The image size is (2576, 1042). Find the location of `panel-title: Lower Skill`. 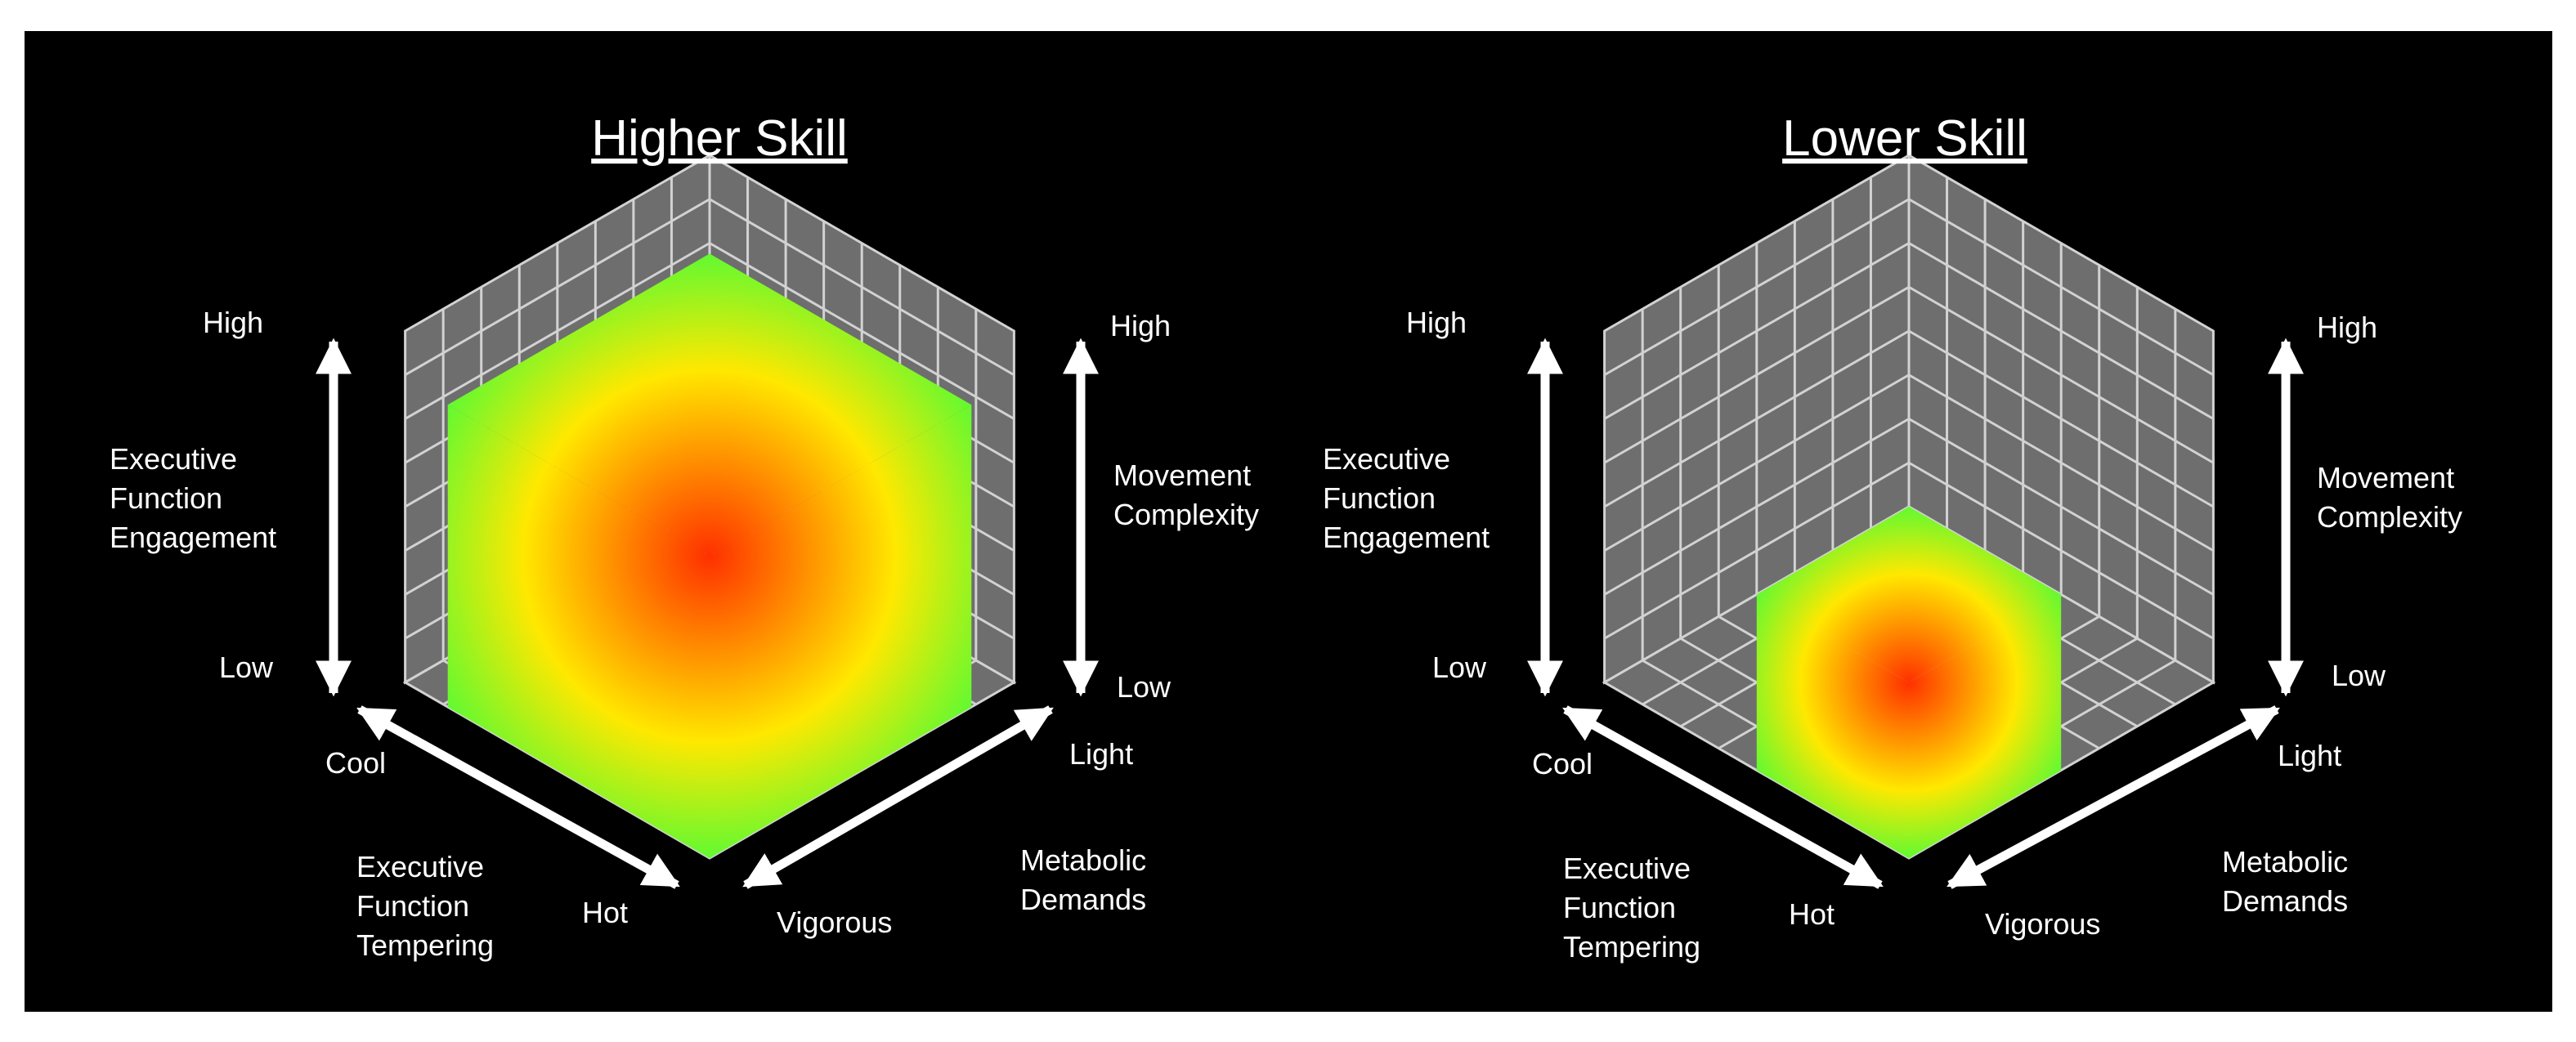

panel-title: Lower Skill is located at coordinates (1905, 139).